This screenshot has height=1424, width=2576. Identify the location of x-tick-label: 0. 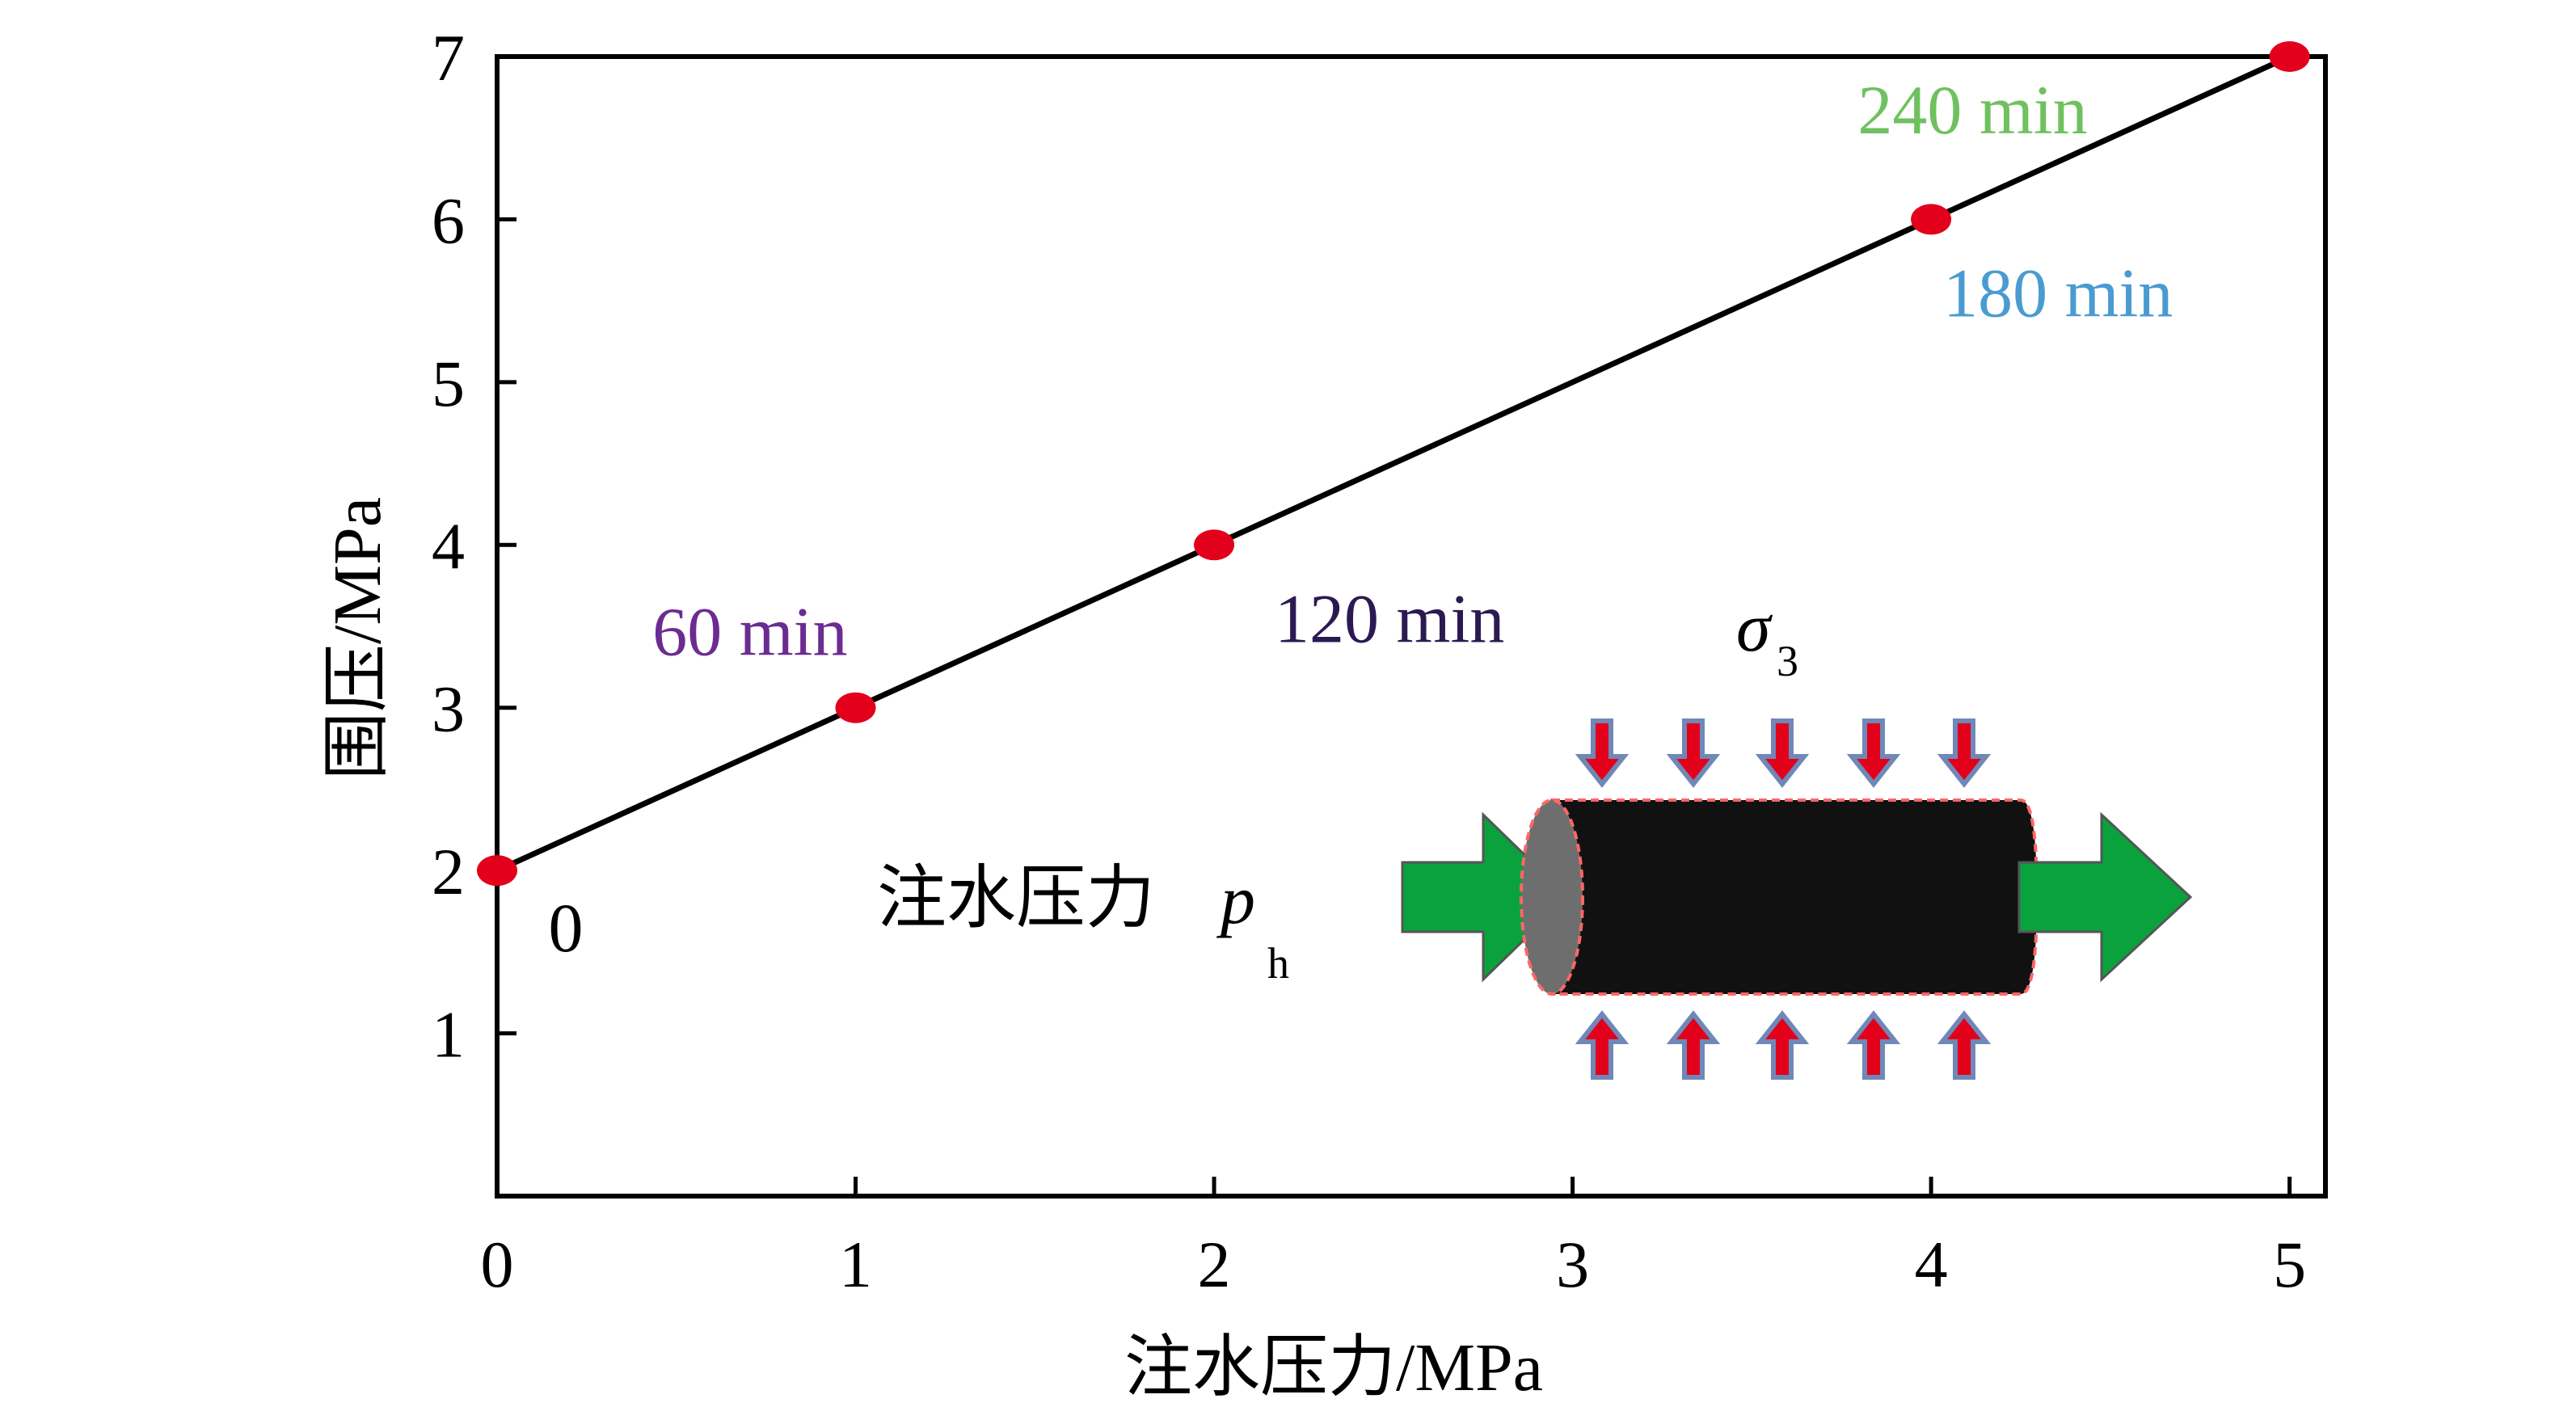
(497, 1264).